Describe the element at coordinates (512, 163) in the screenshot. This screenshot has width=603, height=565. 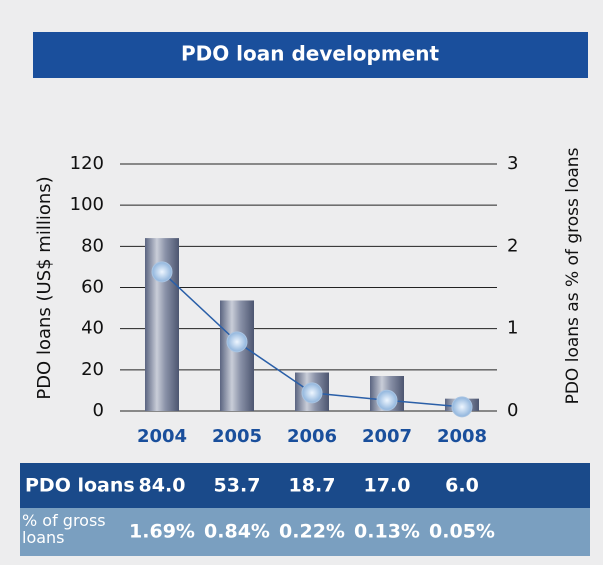
I see `y2-tick-label: 3` at that location.